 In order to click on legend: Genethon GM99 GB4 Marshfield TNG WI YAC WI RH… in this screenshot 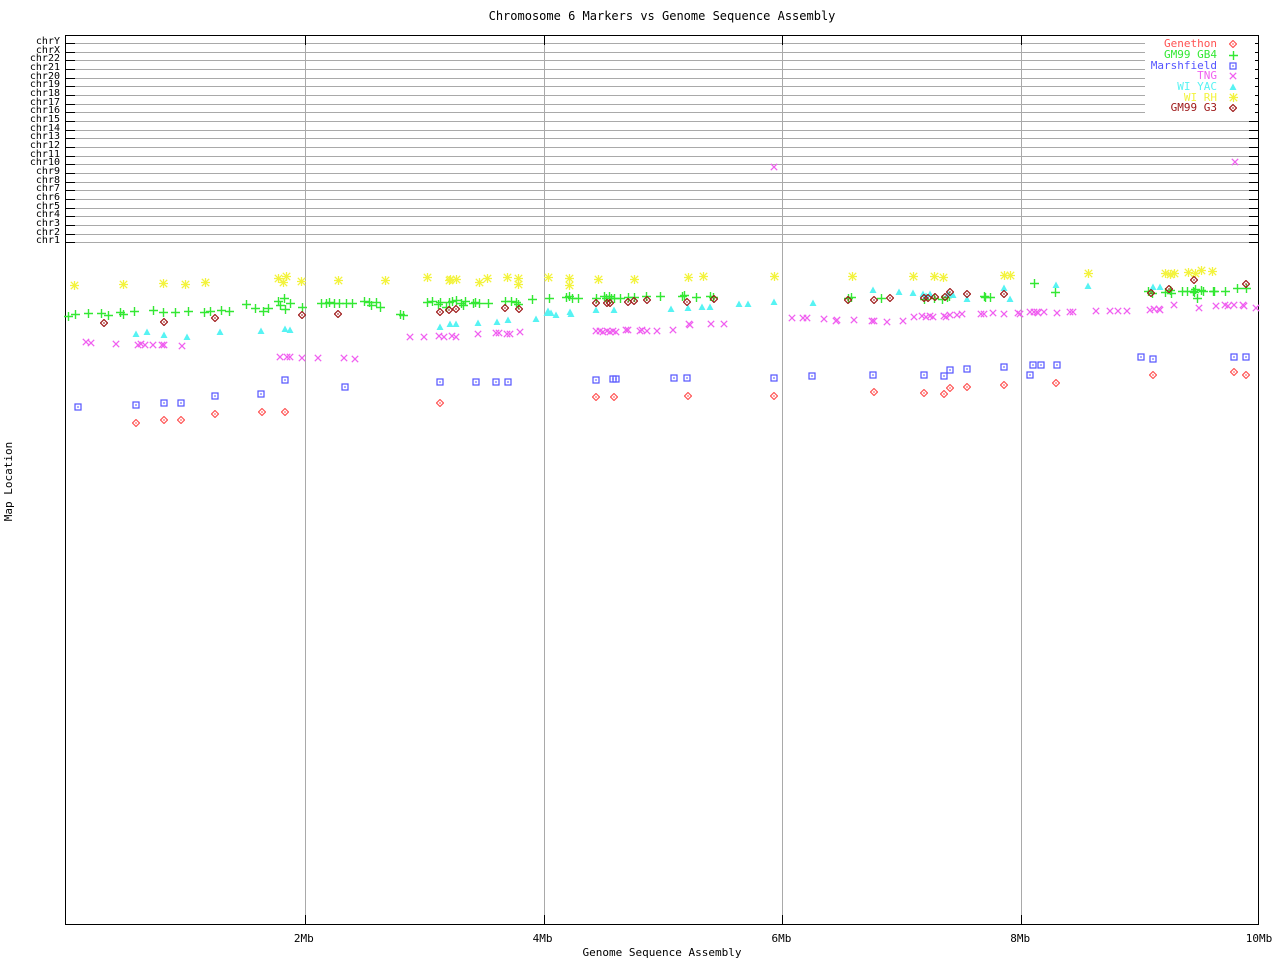, I will do `click(1199, 76)`.